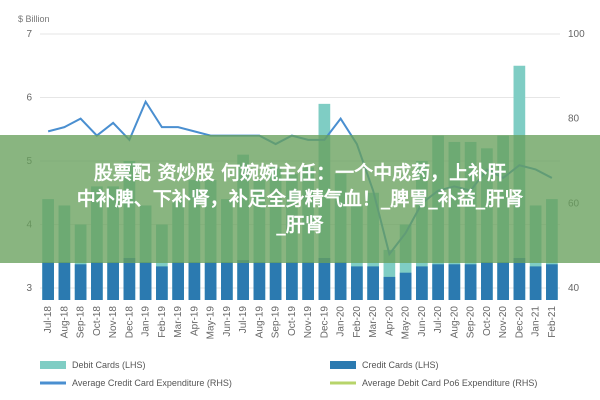 The height and width of the screenshot is (400, 600). What do you see at coordinates (308, 322) in the screenshot?
I see `x-tick-label: Nov-19` at bounding box center [308, 322].